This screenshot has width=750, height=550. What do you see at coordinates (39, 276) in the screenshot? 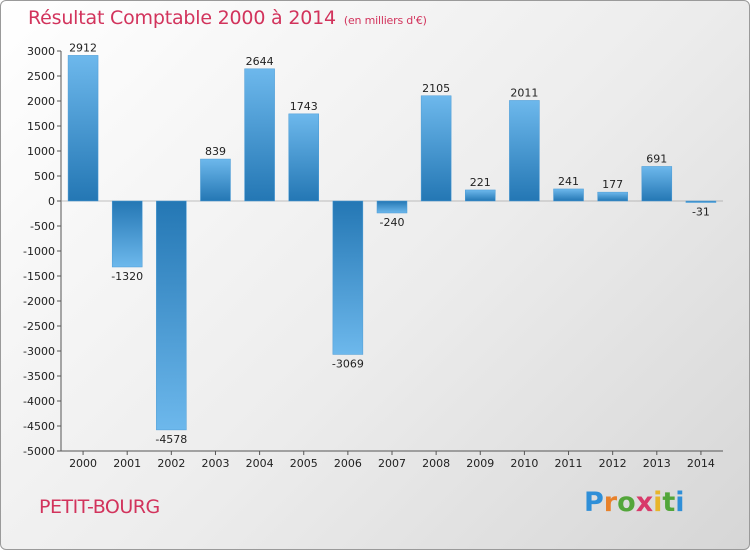
I see `y-tick-label: -1500` at bounding box center [39, 276].